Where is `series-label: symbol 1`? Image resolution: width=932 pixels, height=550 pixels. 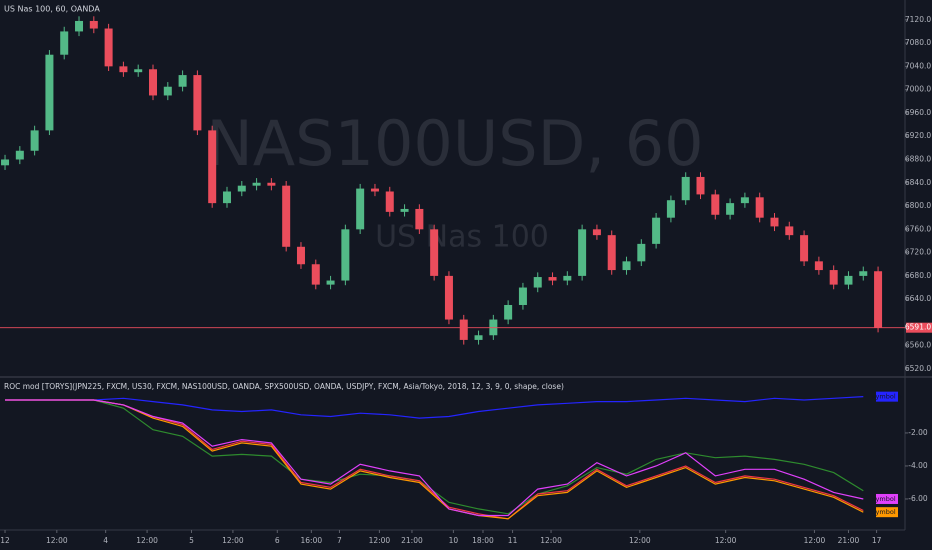
series-label: symbol 1 is located at coordinates (887, 499).